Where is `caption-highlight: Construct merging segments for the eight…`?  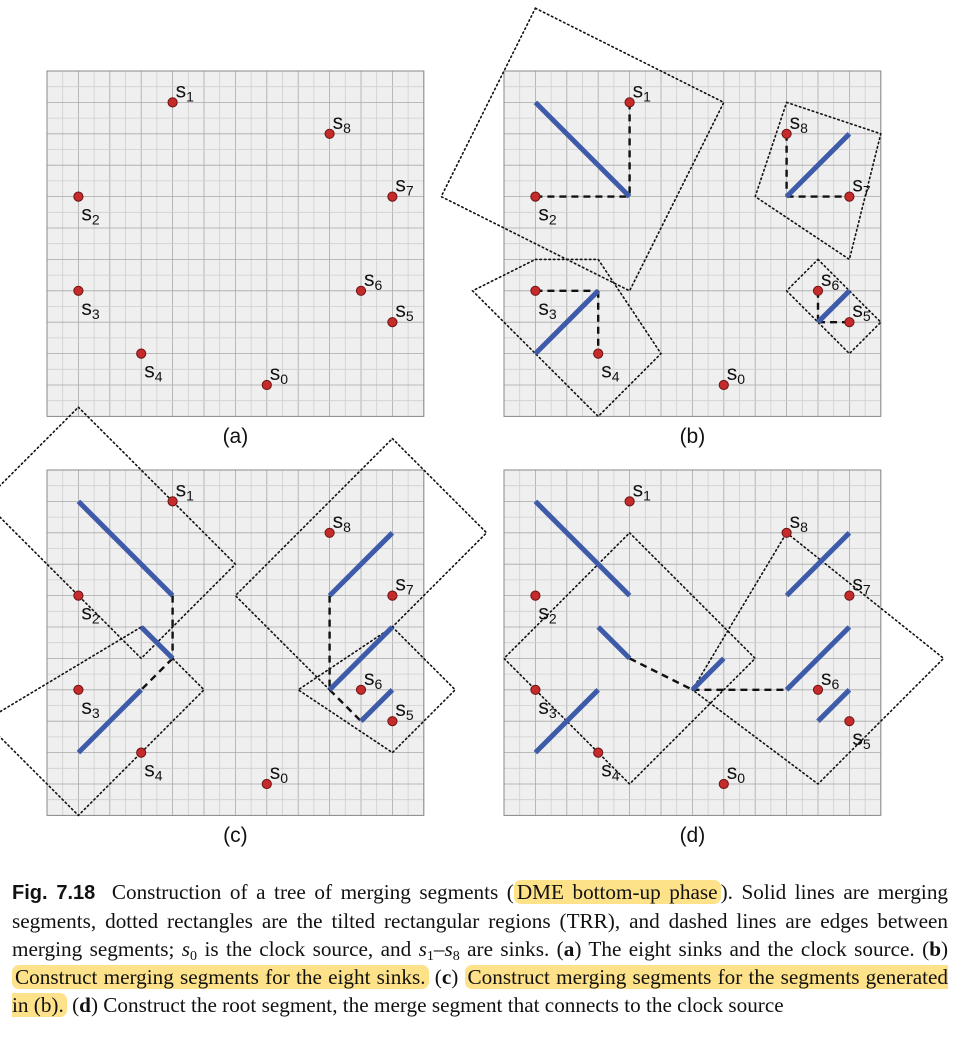
caption-highlight: Construct merging segments for the eight… is located at coordinates (220, 977).